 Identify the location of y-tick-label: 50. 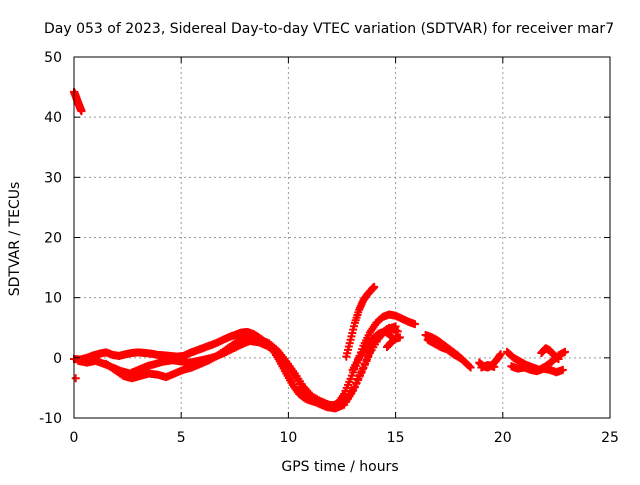
(53, 58).